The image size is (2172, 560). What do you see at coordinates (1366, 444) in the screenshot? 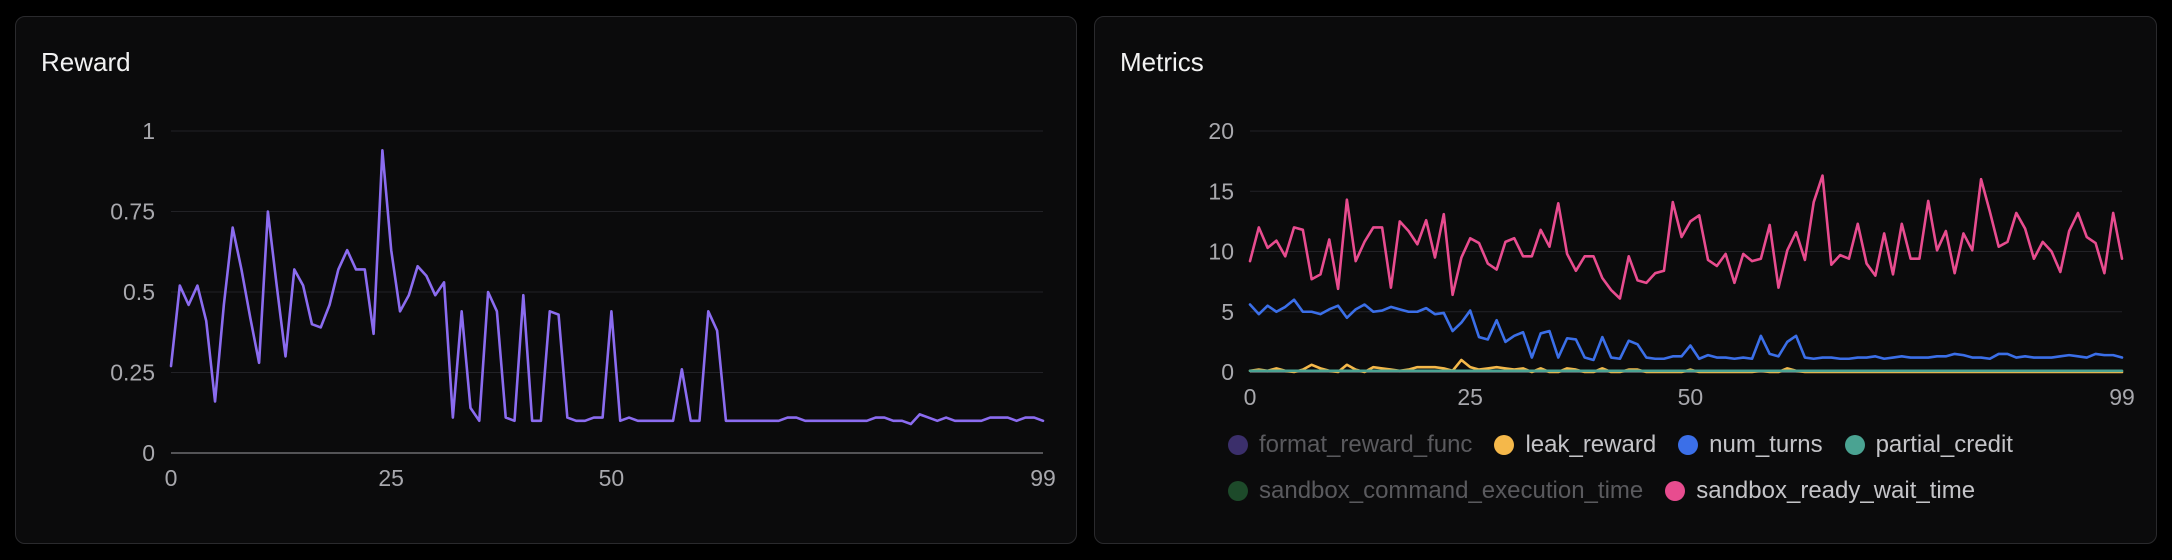
I see `legend-label: format_reward_func` at bounding box center [1366, 444].